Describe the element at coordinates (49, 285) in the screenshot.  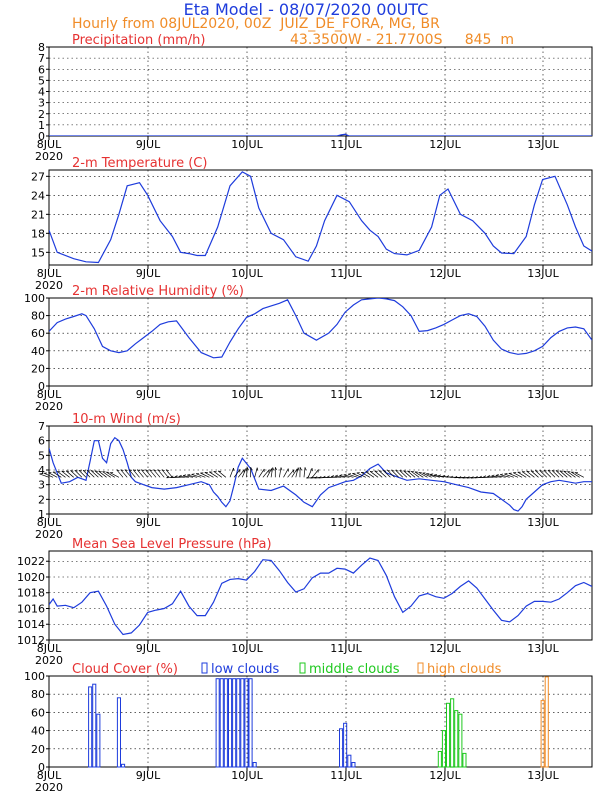
I see `temperature-xtick-year: 2020` at that location.